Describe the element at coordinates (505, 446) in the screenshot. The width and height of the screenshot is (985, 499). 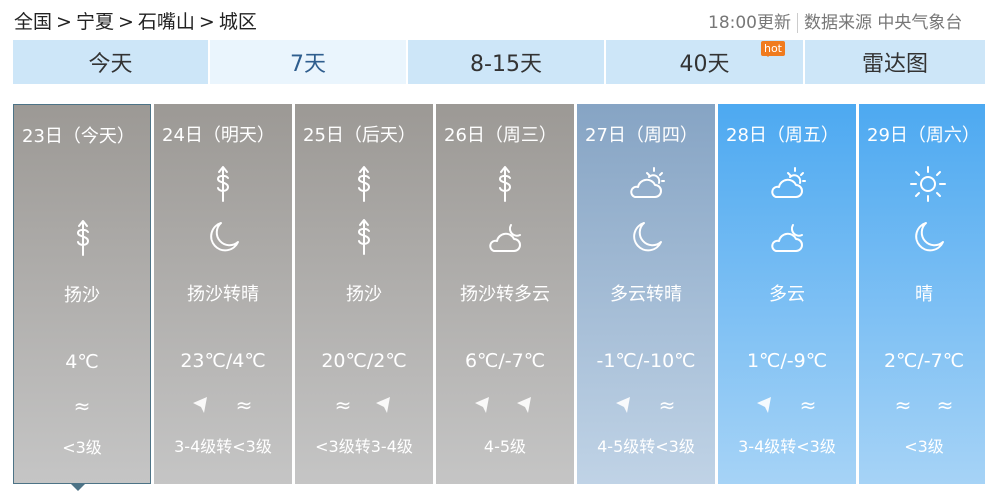
I see `wind-level: 4-5级` at that location.